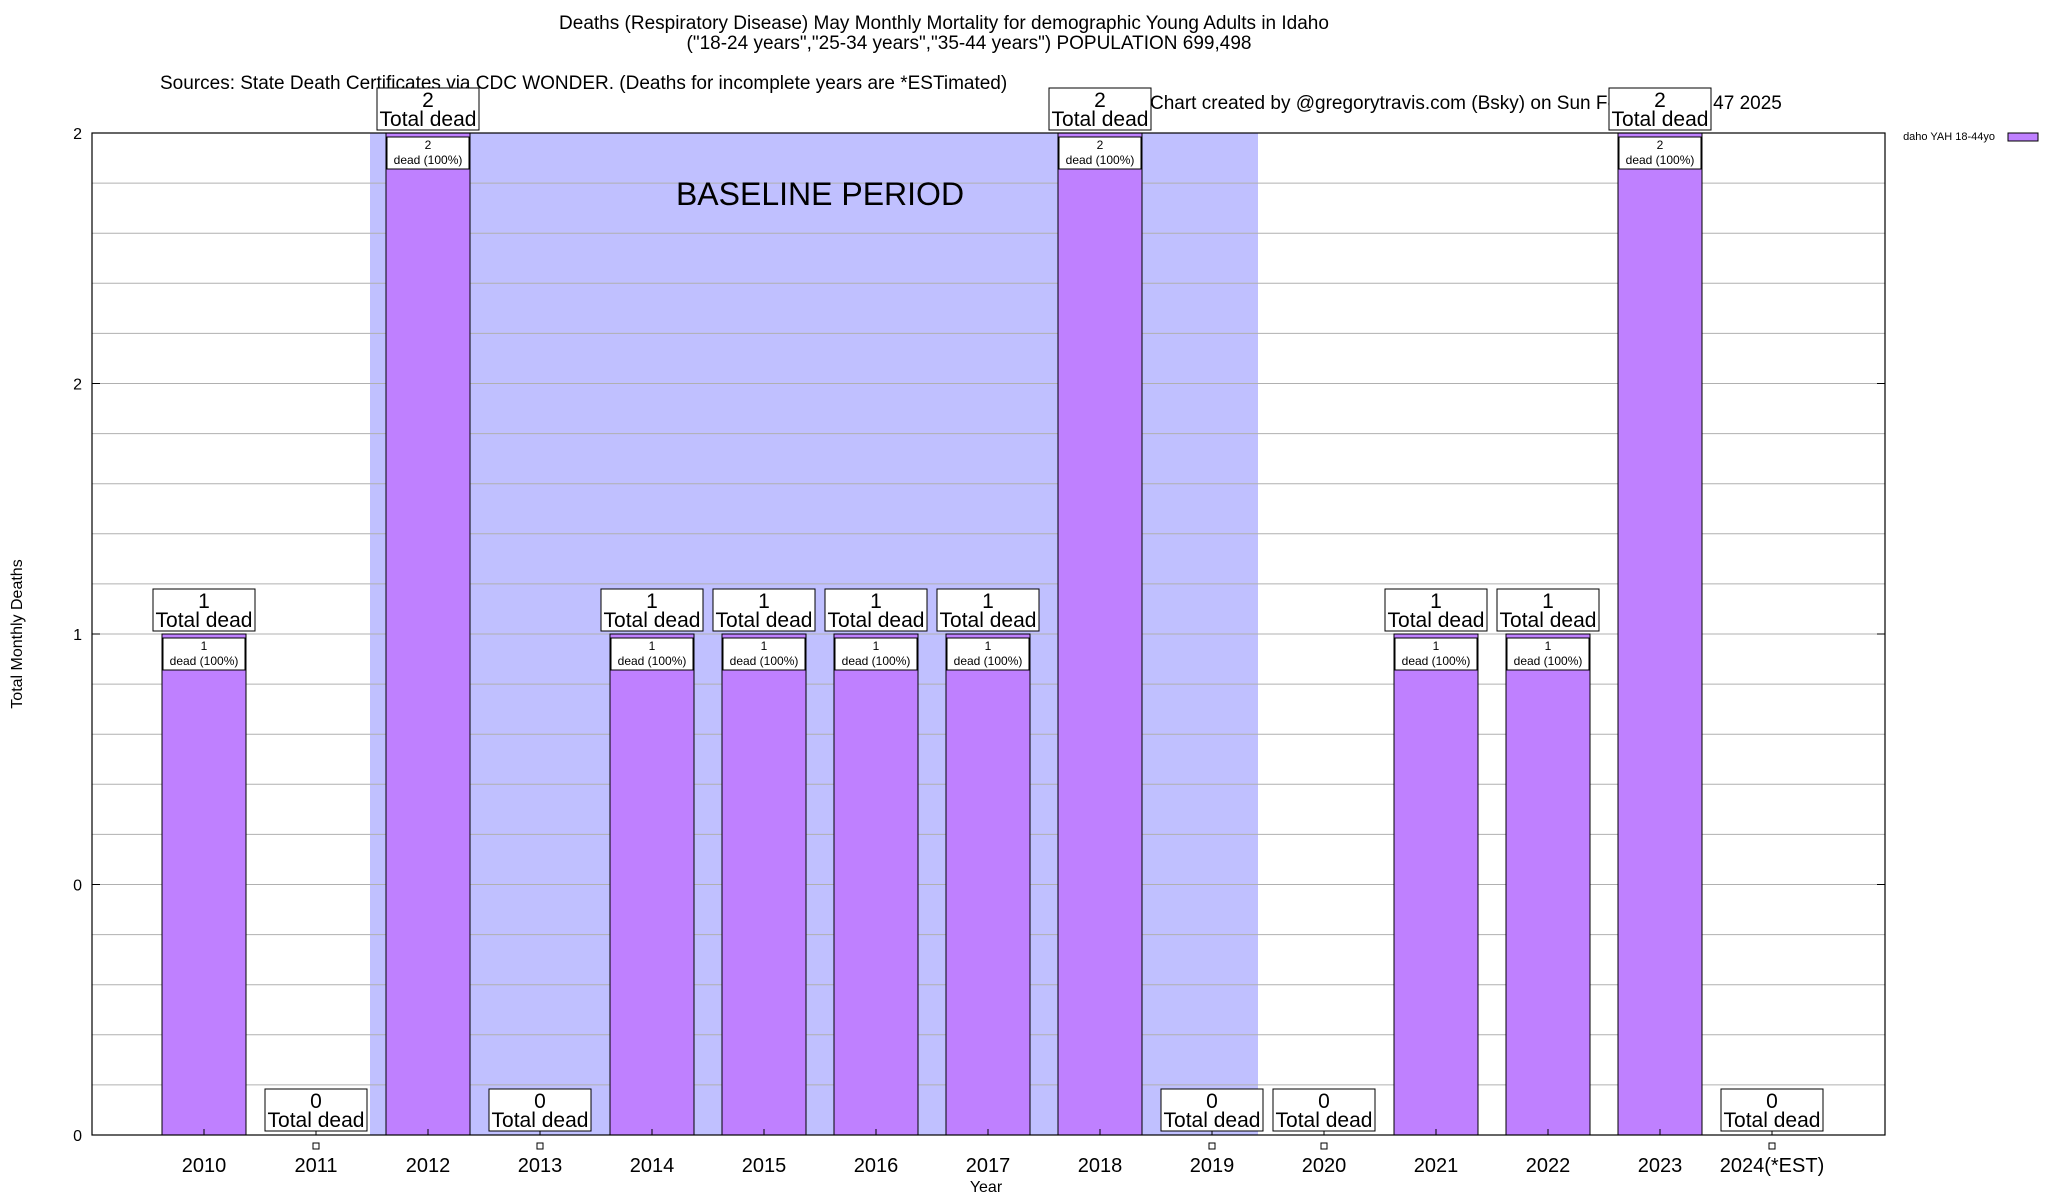 This screenshot has width=2048, height=1200. Describe the element at coordinates (2023, 137) in the screenshot. I see `legend-swatch` at that location.